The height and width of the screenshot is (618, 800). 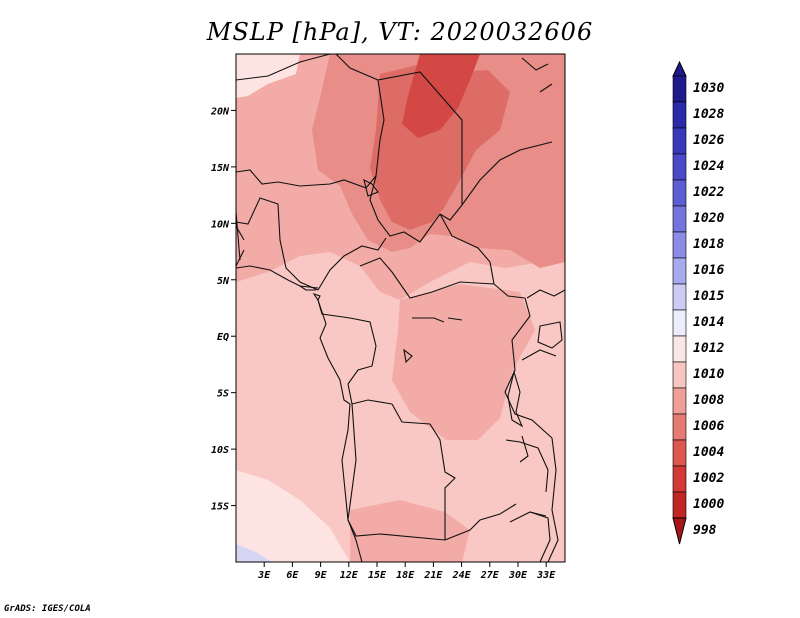 I want to click on lon-label: 6E, so click(x=292, y=575).